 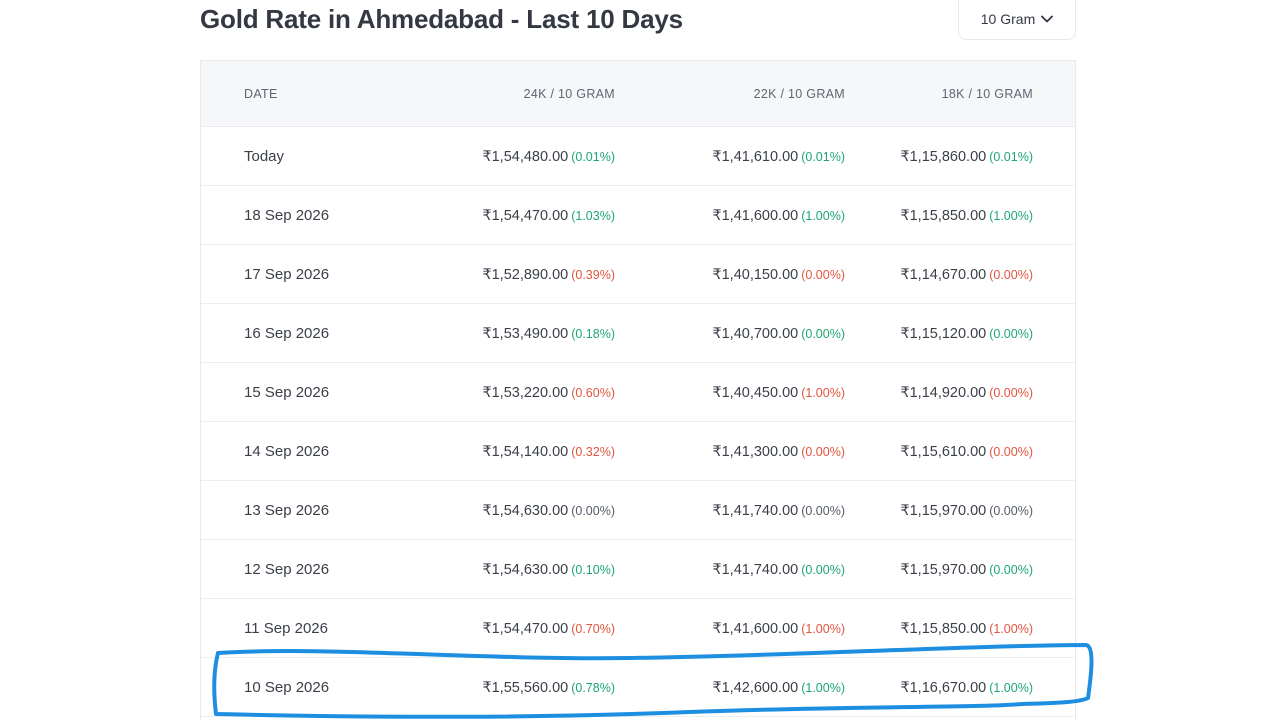 What do you see at coordinates (287, 333) in the screenshot?
I see `date-value: 16 Sep 2026` at bounding box center [287, 333].